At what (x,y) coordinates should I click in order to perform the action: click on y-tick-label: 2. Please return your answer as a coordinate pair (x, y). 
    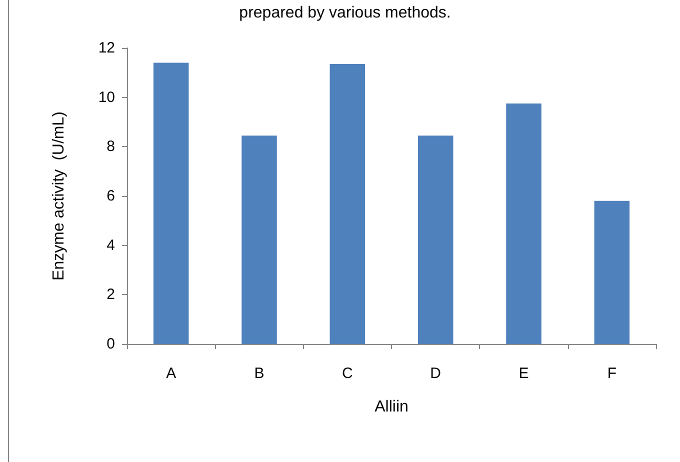
    Looking at the image, I should click on (110, 295).